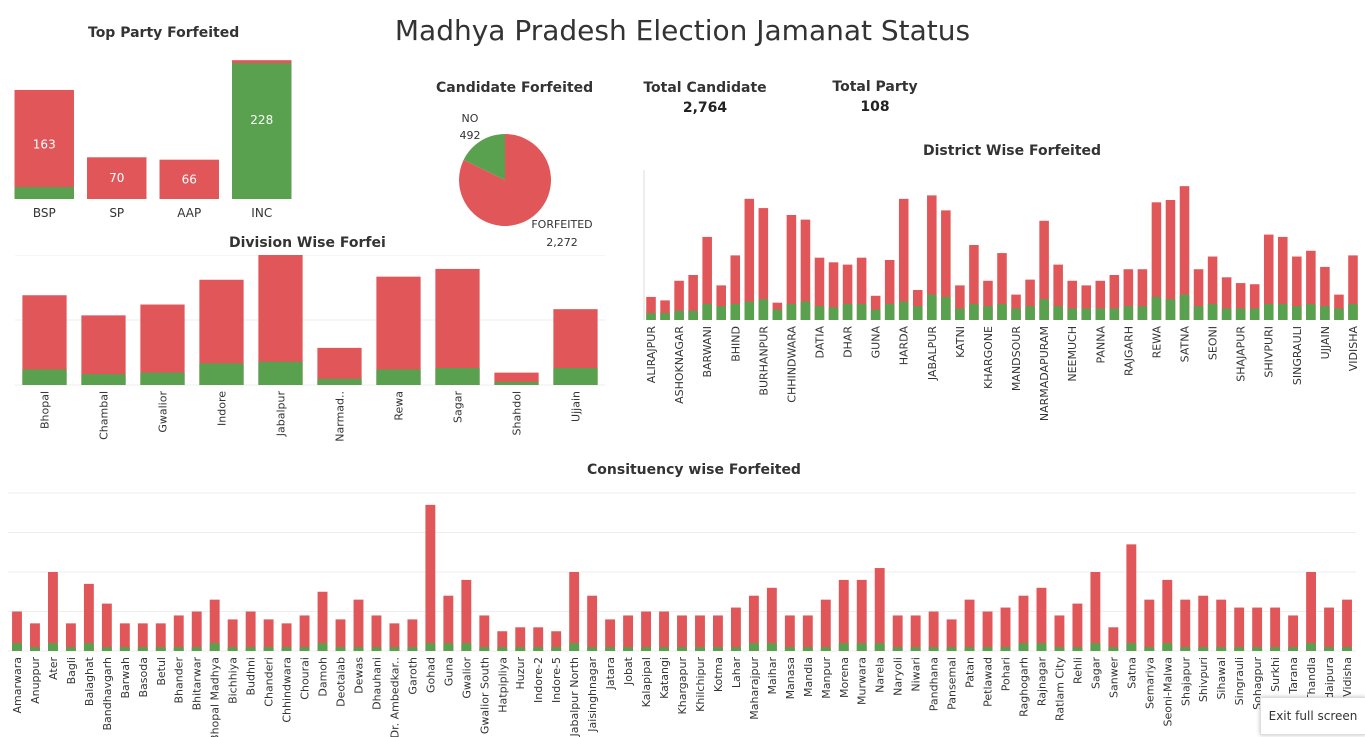 The image size is (1365, 737). I want to click on tick-label: Garoth, so click(412, 676).